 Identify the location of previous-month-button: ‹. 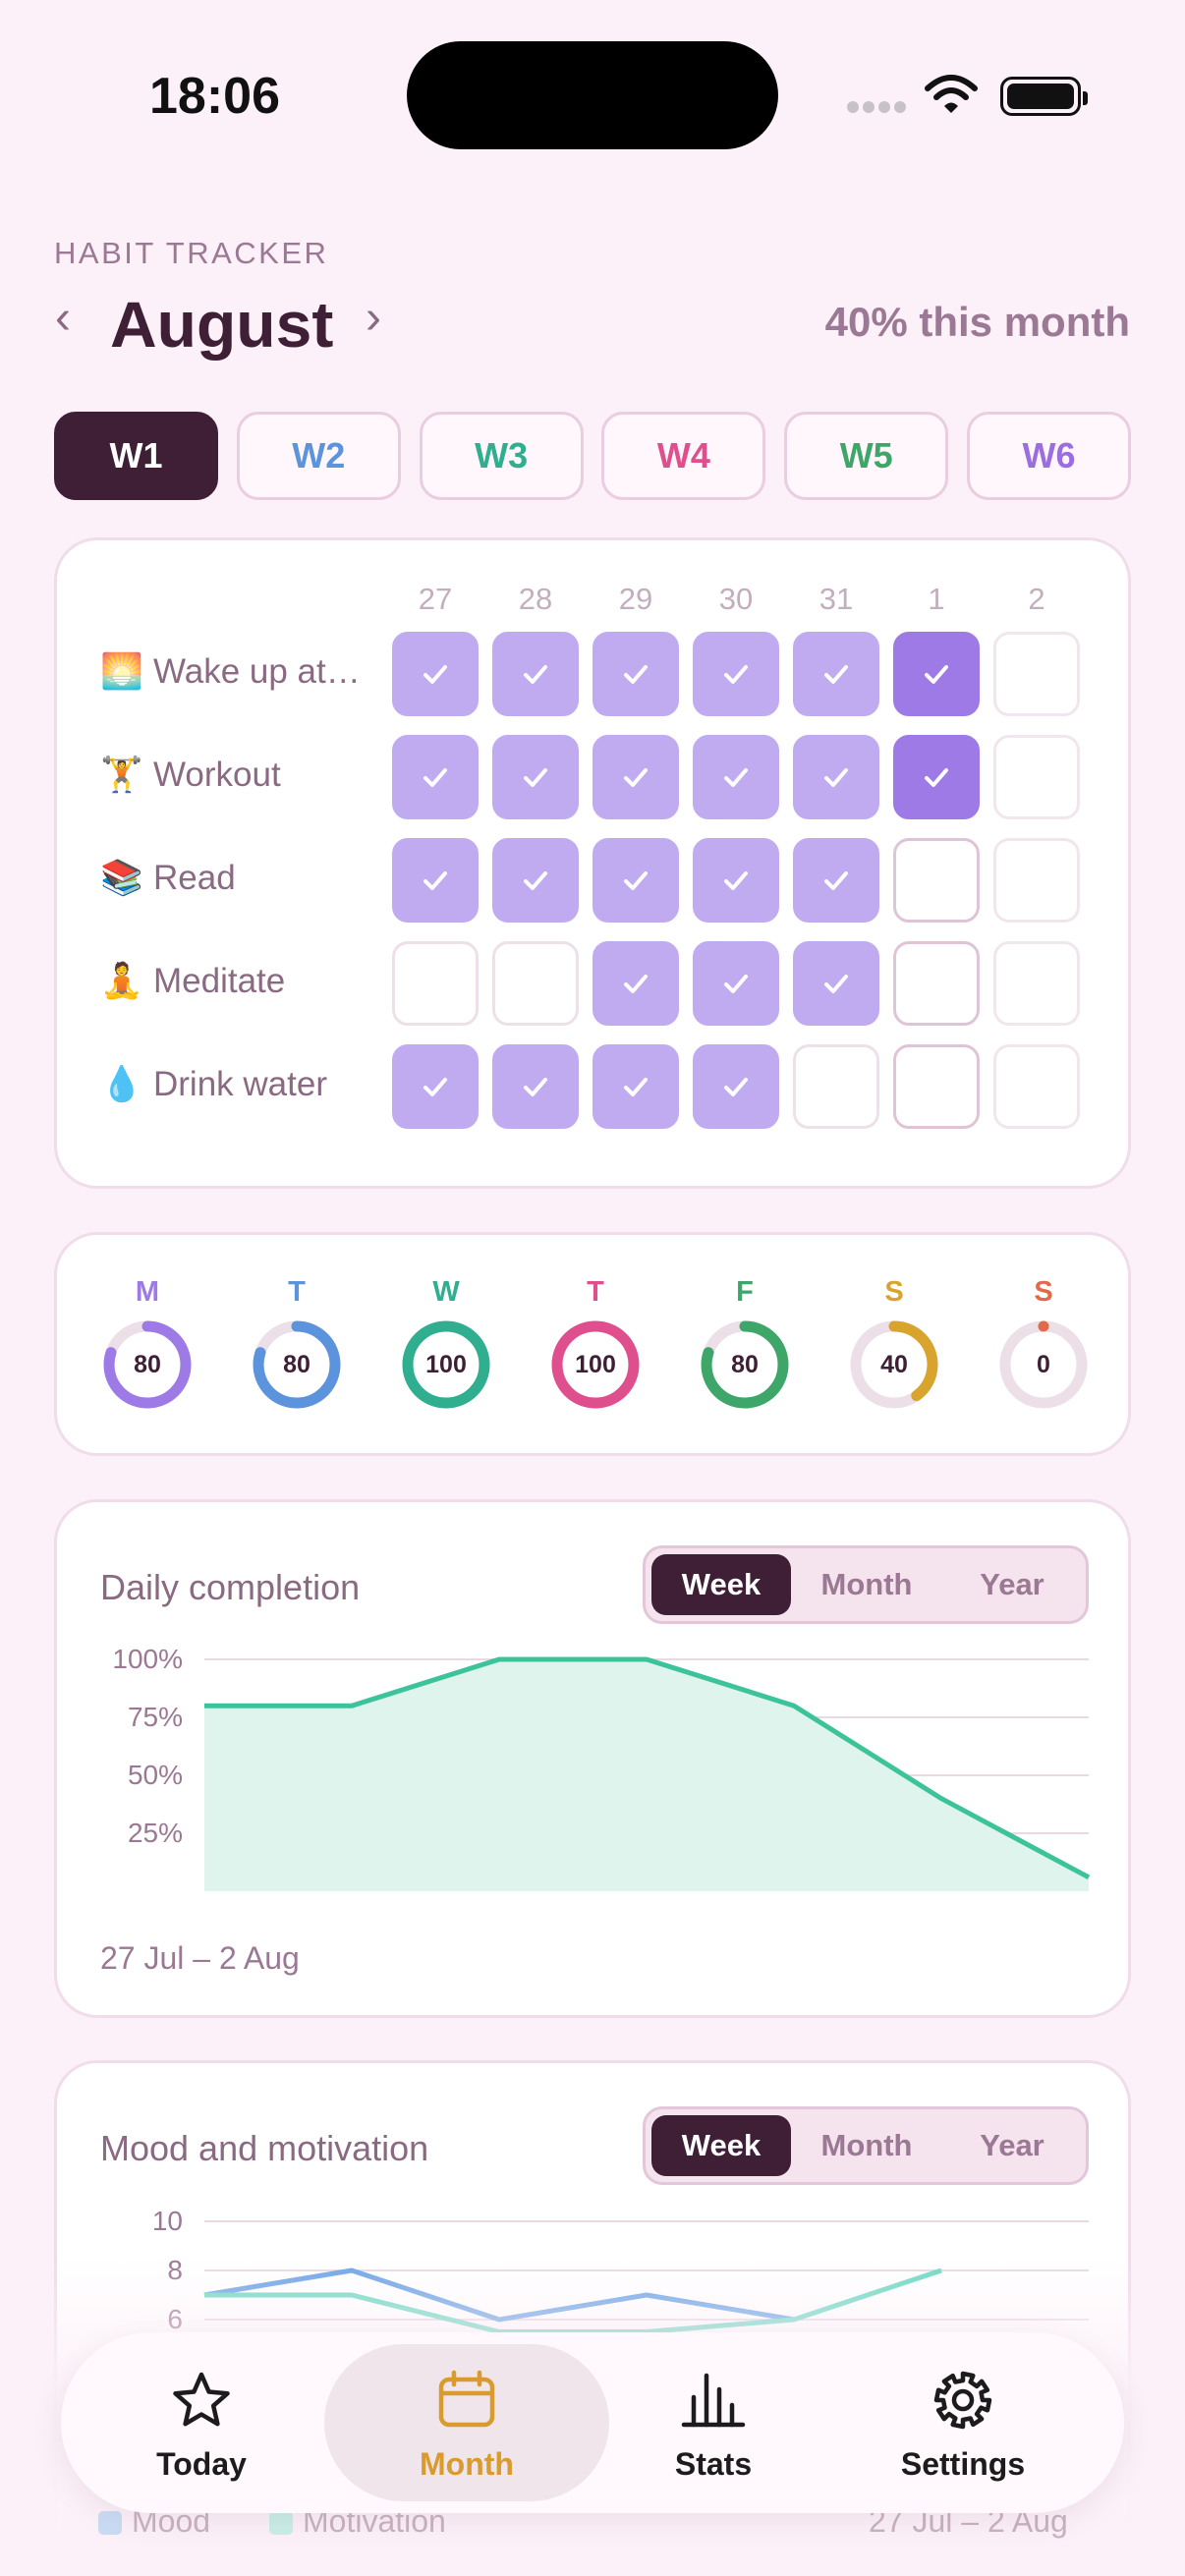
(63, 318).